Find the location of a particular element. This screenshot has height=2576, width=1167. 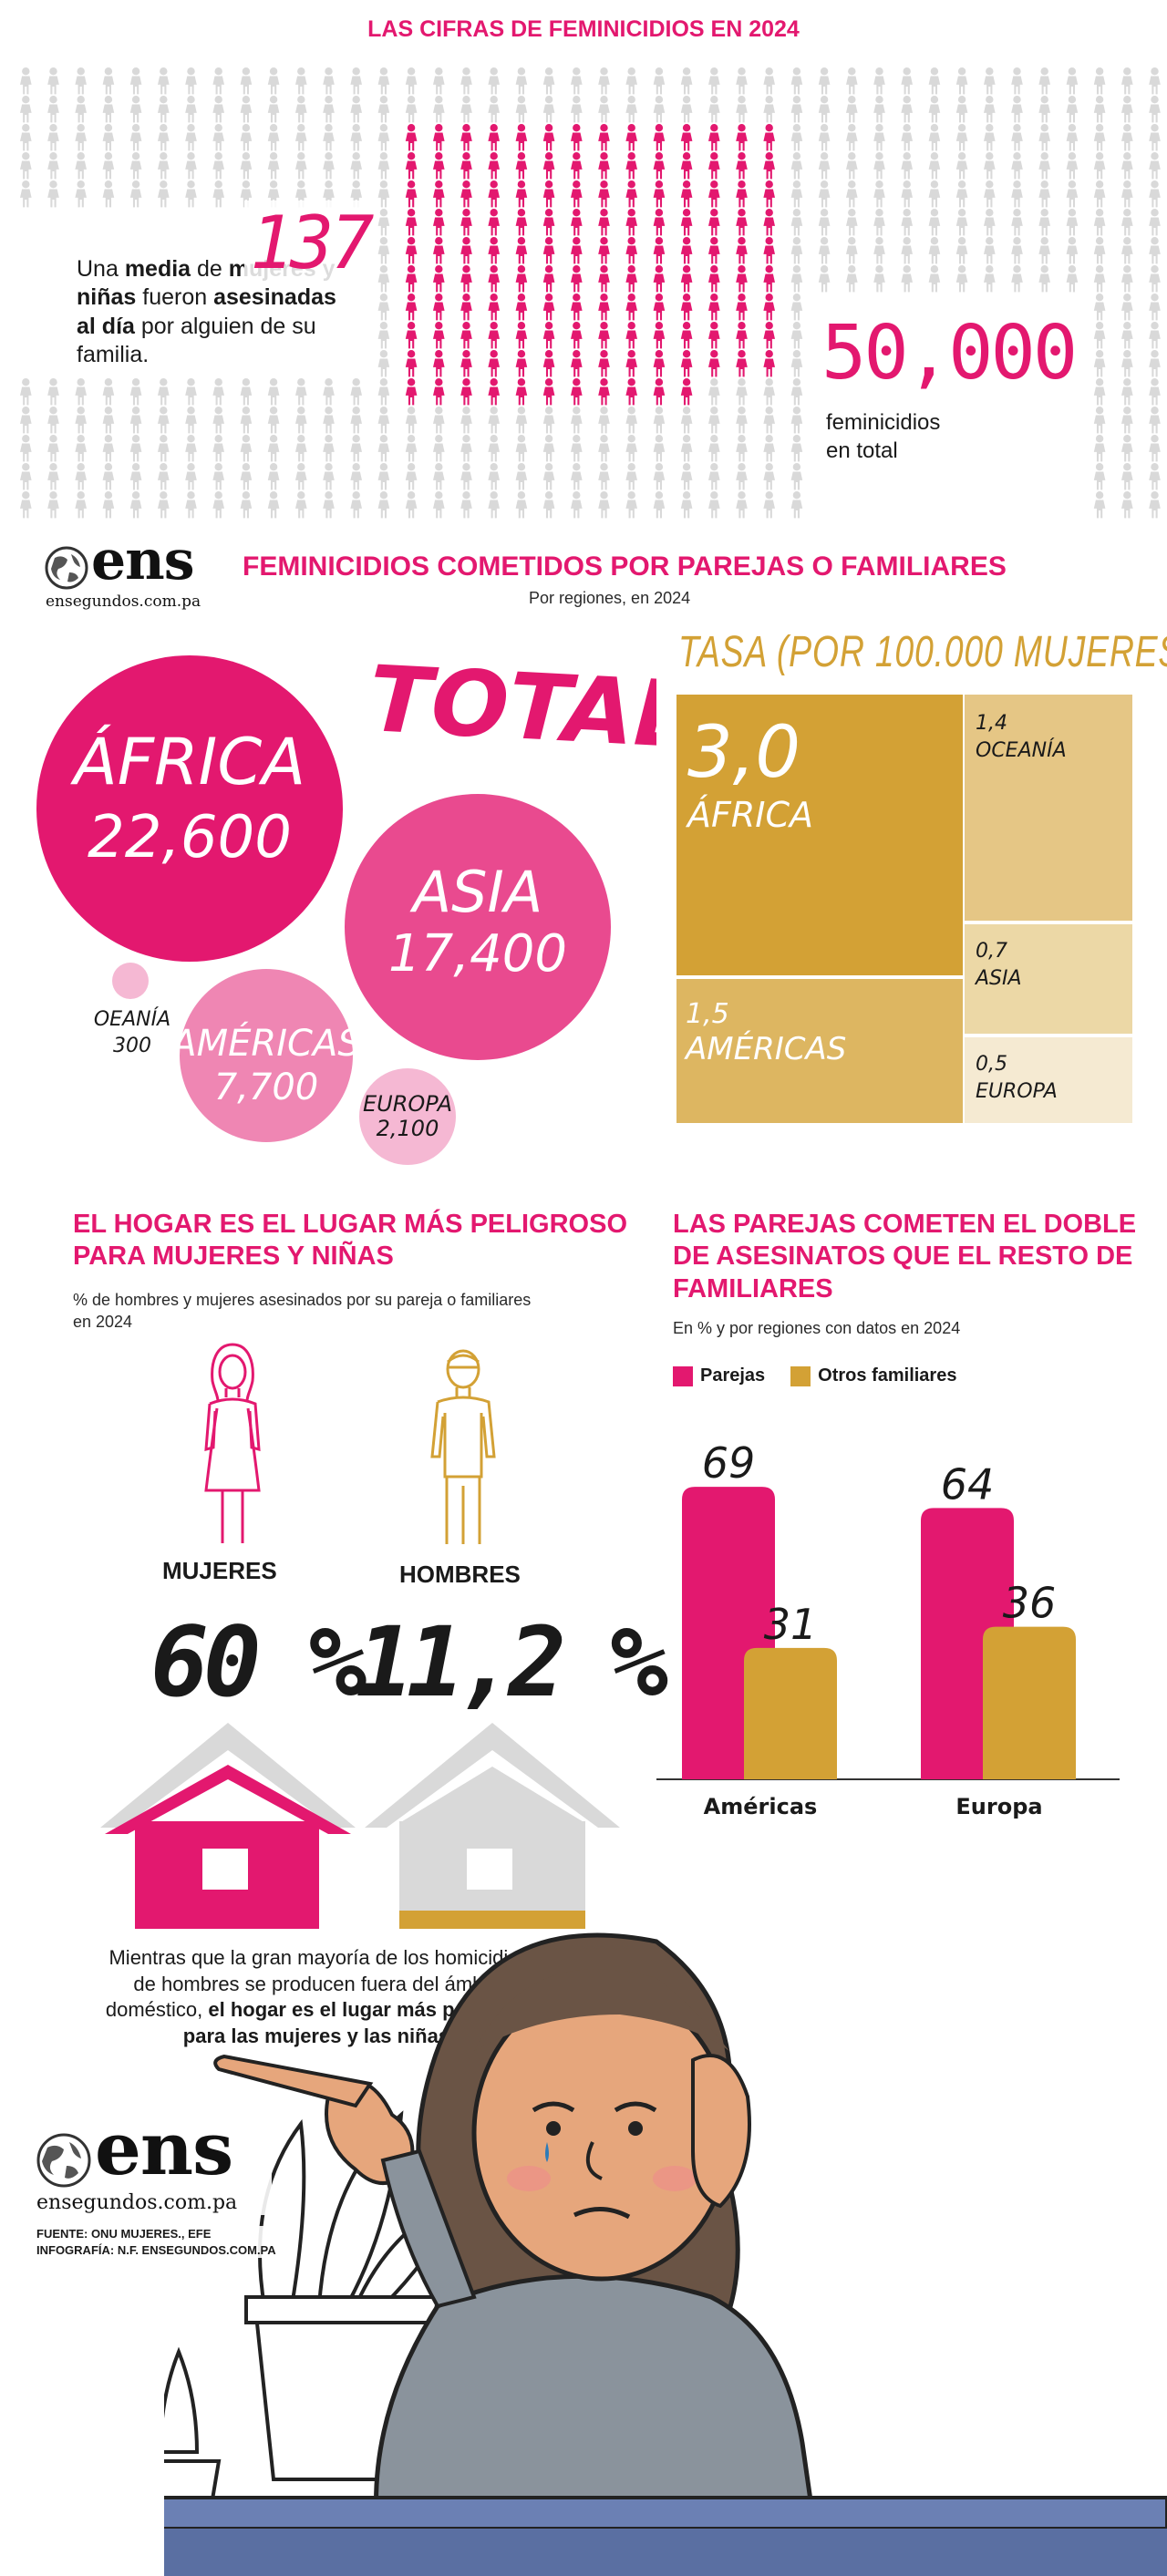

rate-cell-oceania is located at coordinates (1048, 808).